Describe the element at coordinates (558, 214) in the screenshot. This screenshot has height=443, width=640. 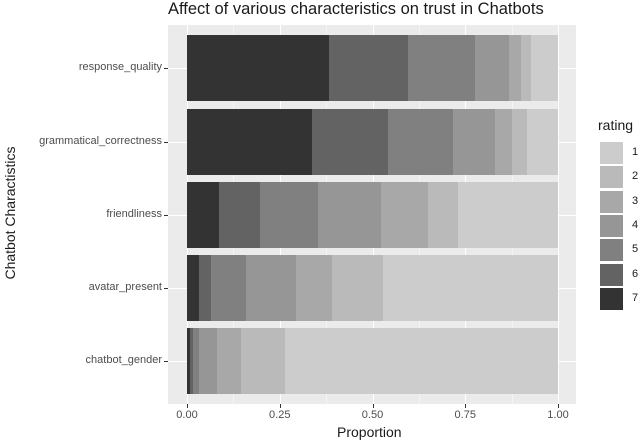
I see `major-gridline` at that location.